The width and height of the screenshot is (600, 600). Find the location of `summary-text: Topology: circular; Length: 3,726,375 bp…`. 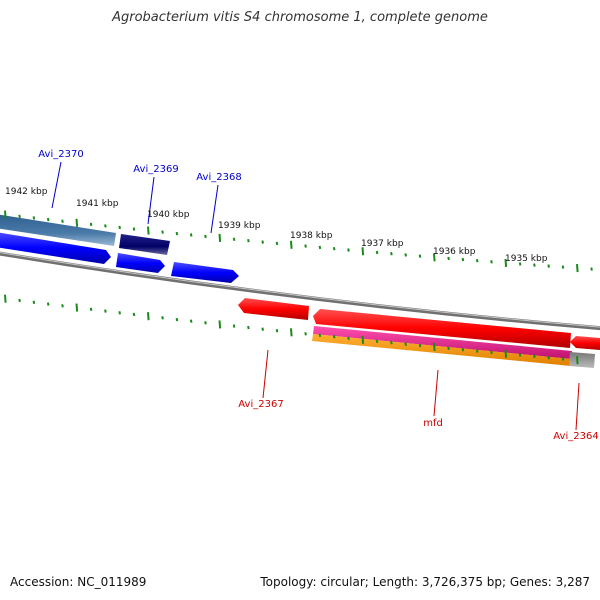

summary-text: Topology: circular; Length: 3,726,375 bp… is located at coordinates (425, 582).